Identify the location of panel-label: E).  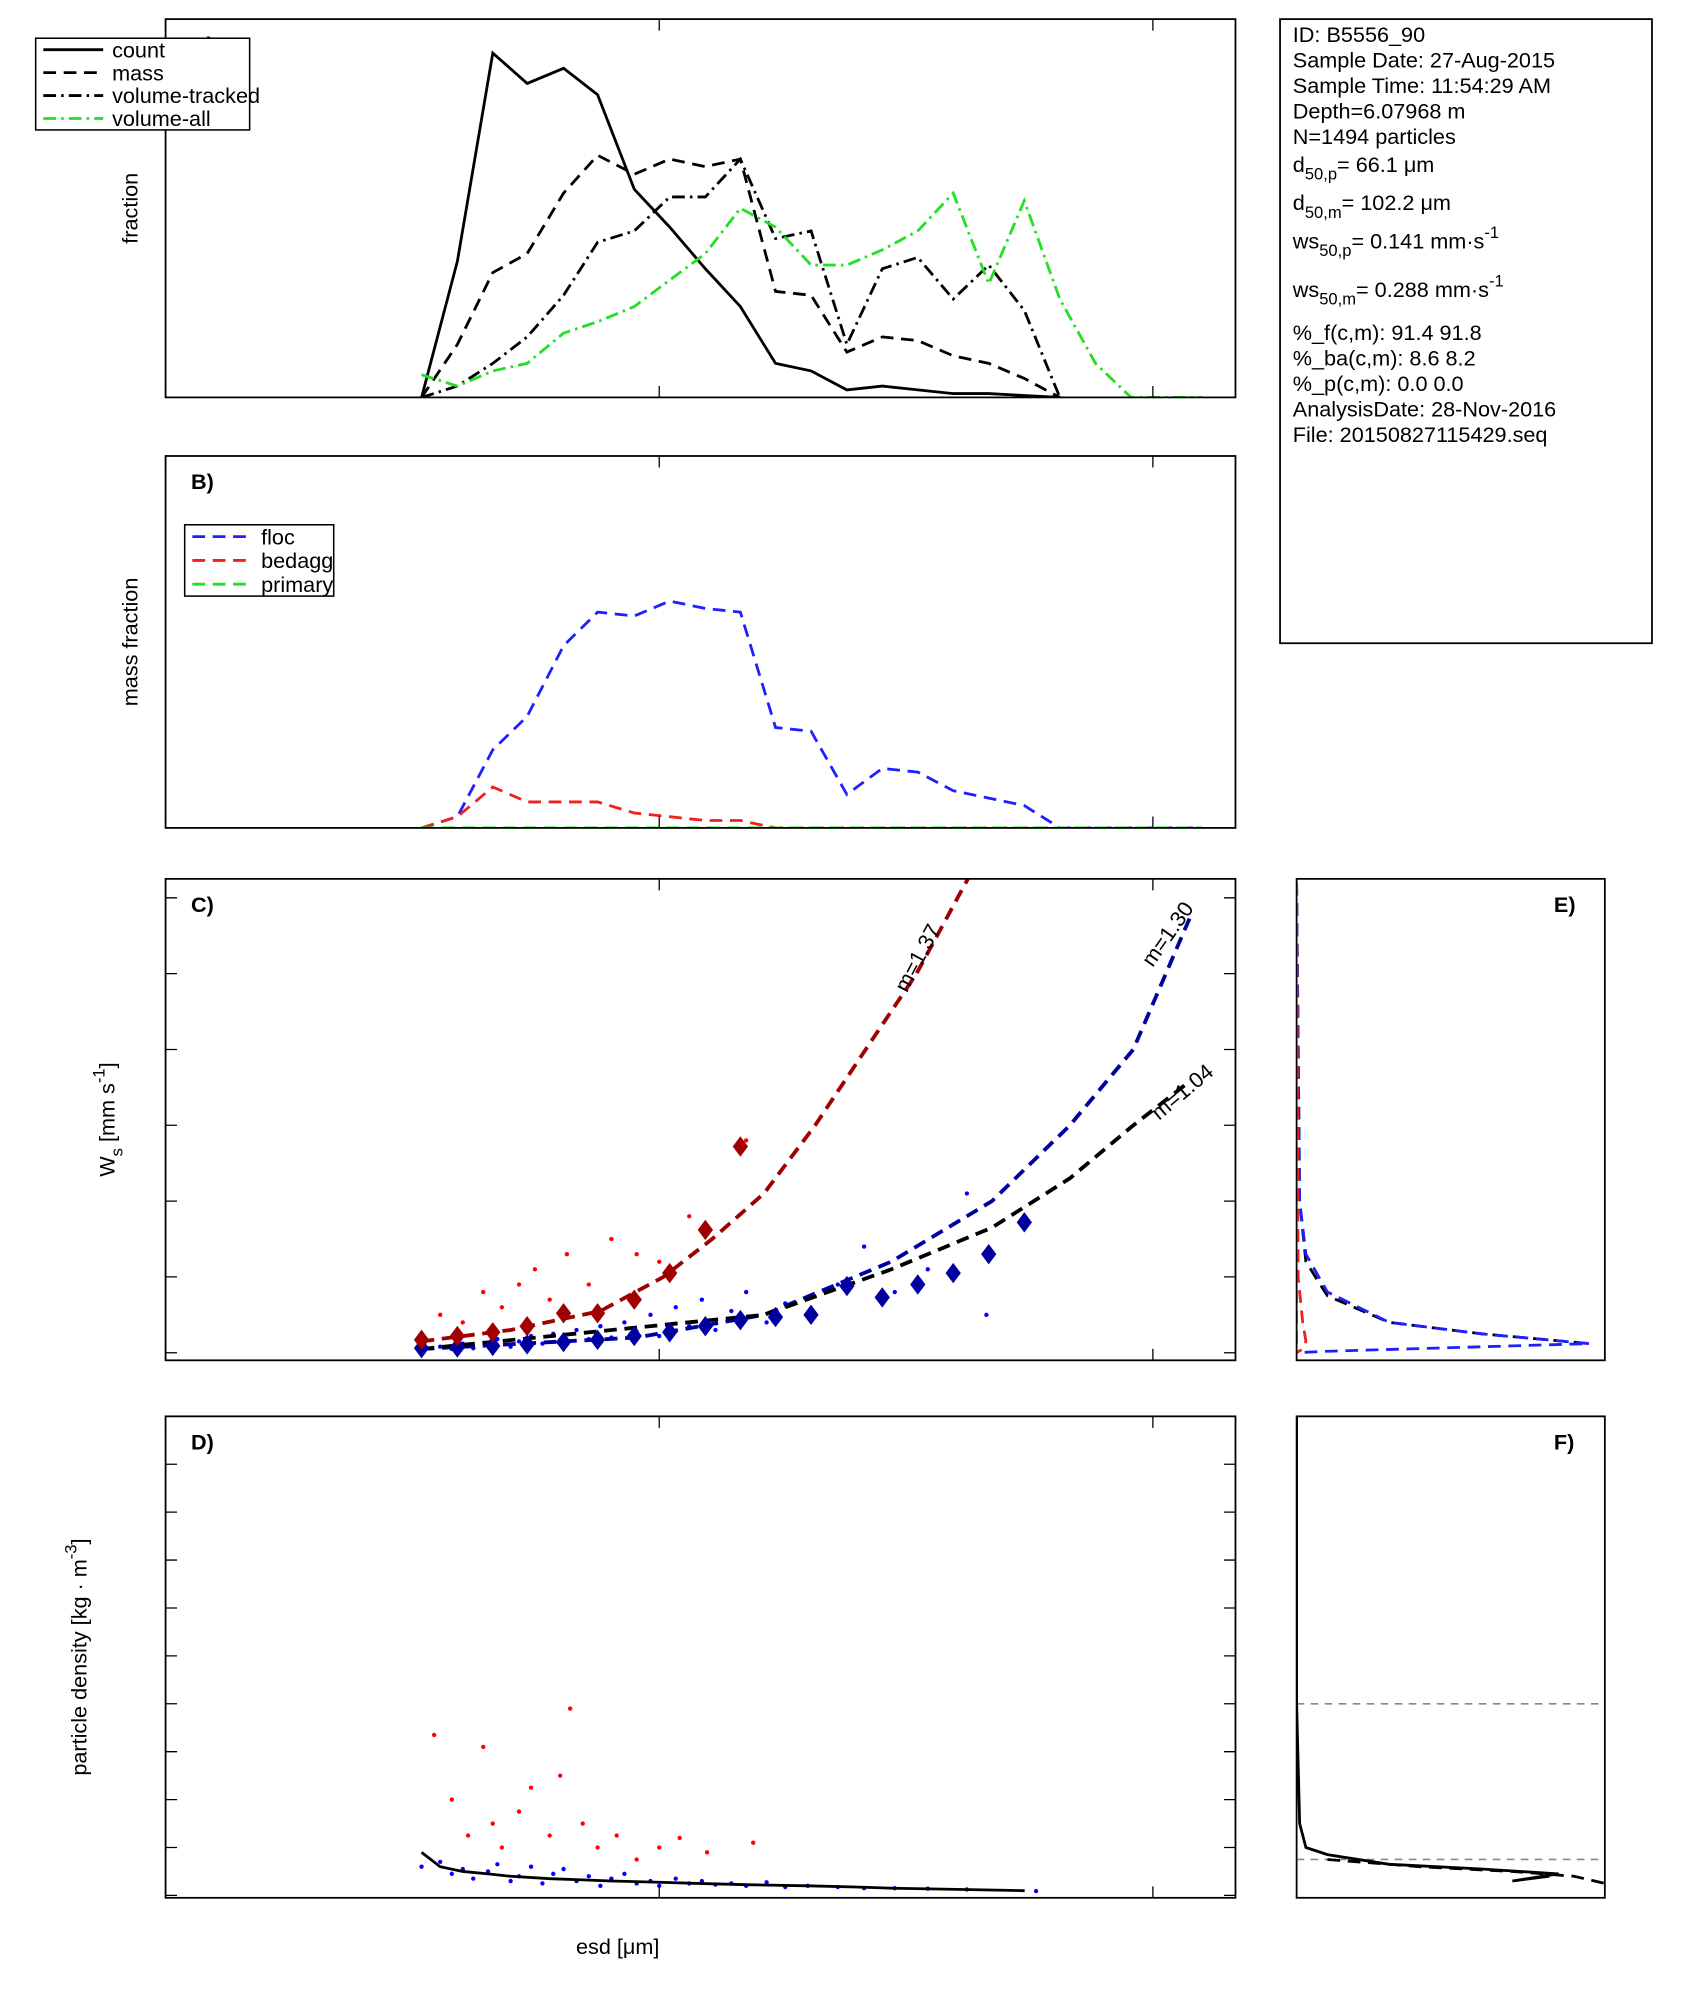
(1565, 904).